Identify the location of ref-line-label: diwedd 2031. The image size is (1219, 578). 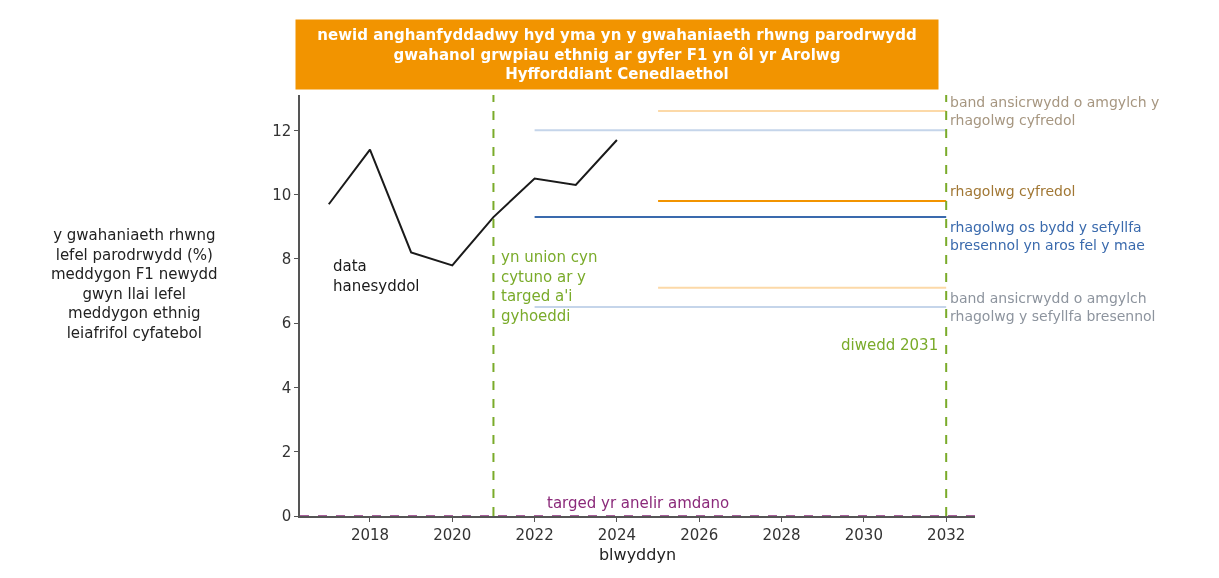
(890, 345).